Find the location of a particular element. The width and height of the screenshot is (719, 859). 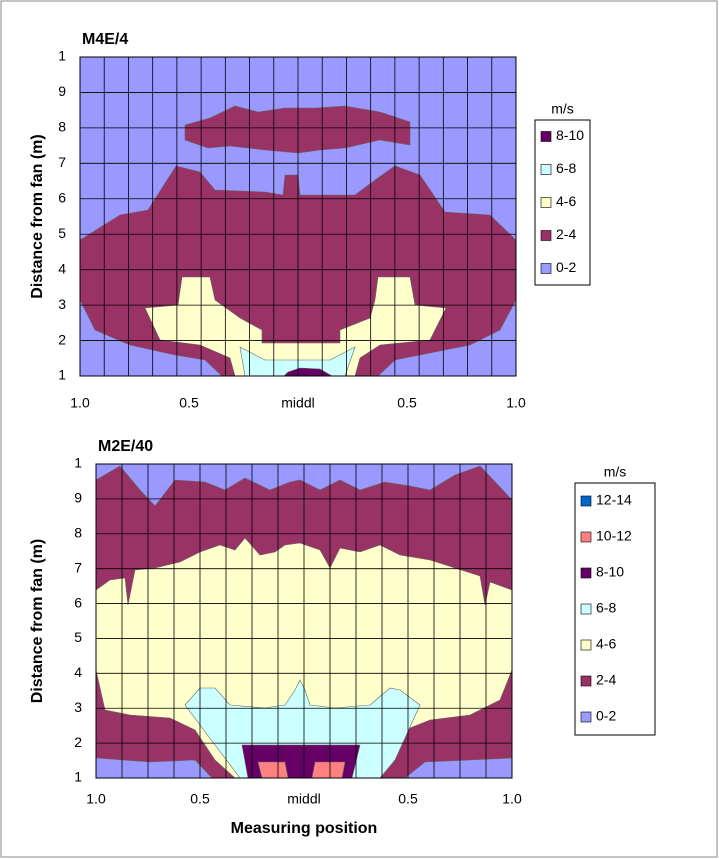

chart-title: M4E/4 is located at coordinates (105, 39).